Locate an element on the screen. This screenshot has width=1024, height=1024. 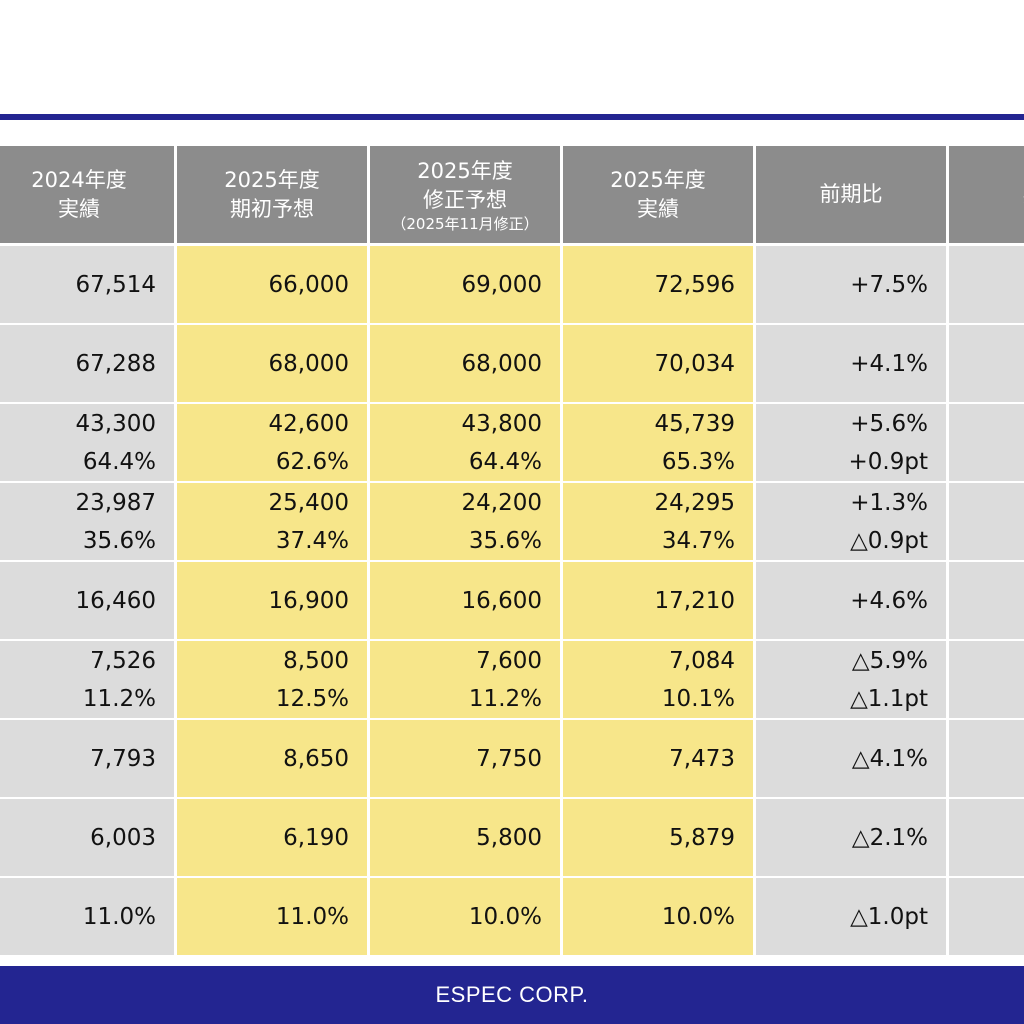
cell-value: 7,084 is located at coordinates (702, 660).